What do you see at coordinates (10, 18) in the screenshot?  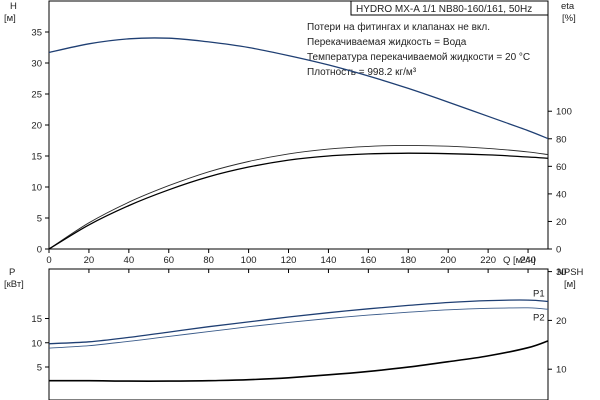 I see `upper-left-axis-unit: [м]` at bounding box center [10, 18].